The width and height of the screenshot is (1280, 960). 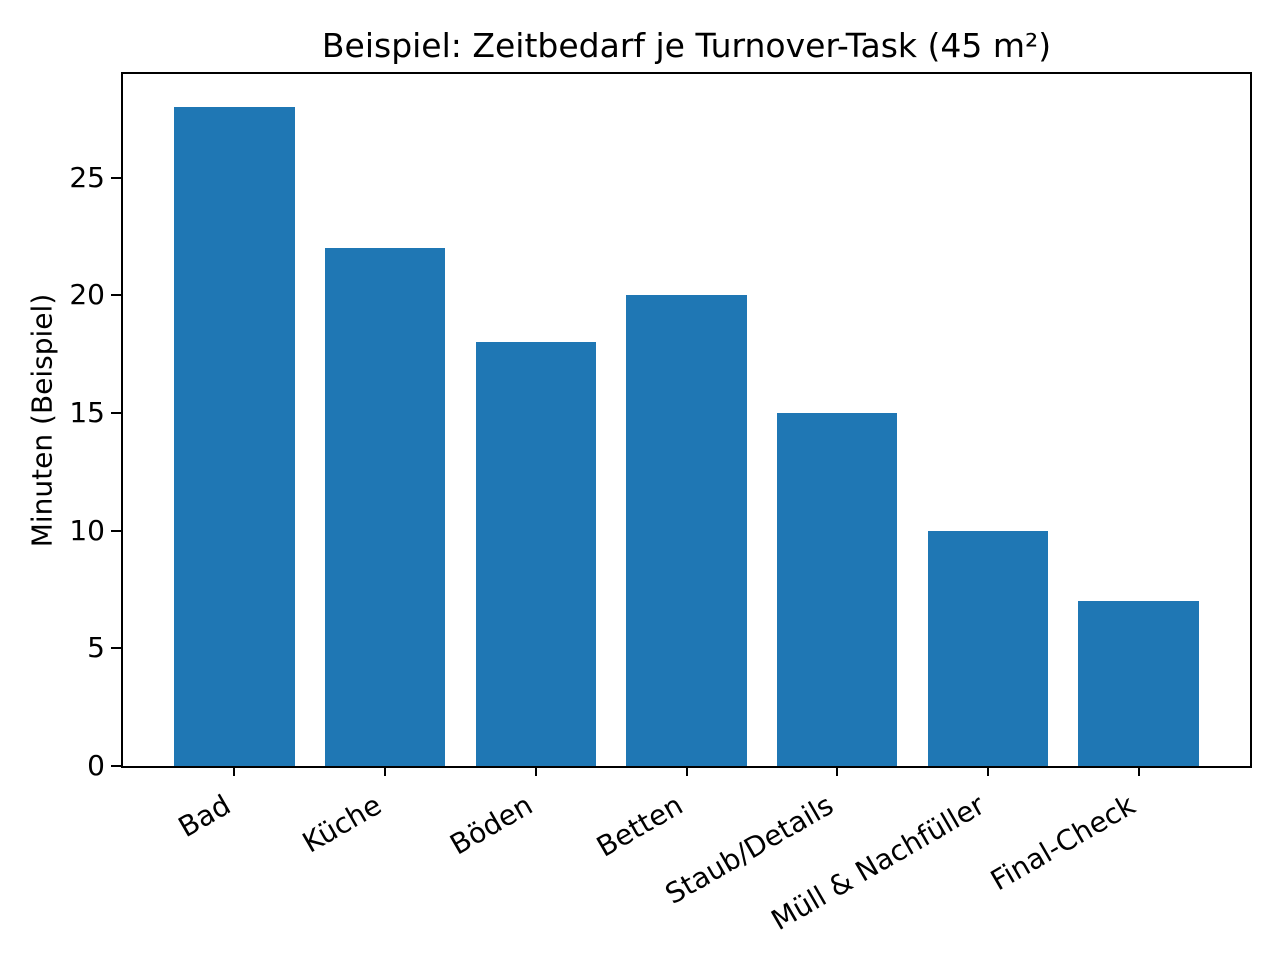 What do you see at coordinates (536, 554) in the screenshot?
I see `bar-b-den` at bounding box center [536, 554].